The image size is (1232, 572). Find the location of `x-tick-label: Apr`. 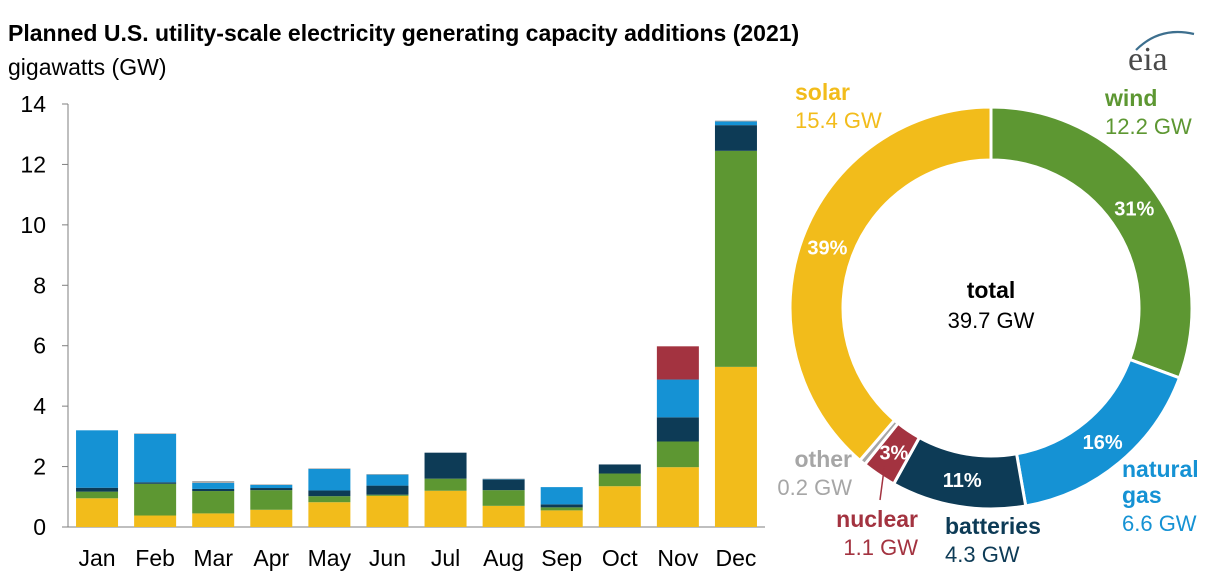

x-tick-label: Apr is located at coordinates (271, 558).